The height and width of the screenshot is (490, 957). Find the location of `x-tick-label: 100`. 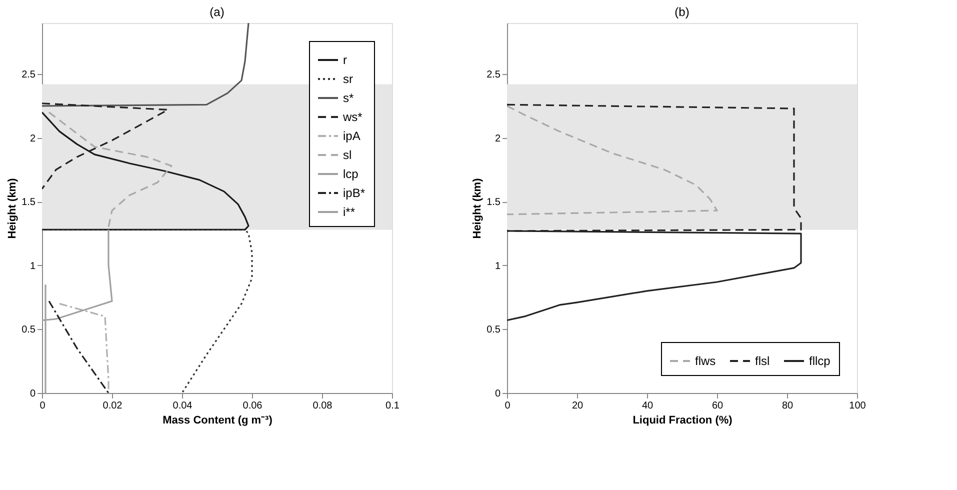

x-tick-label: 100 is located at coordinates (857, 406).